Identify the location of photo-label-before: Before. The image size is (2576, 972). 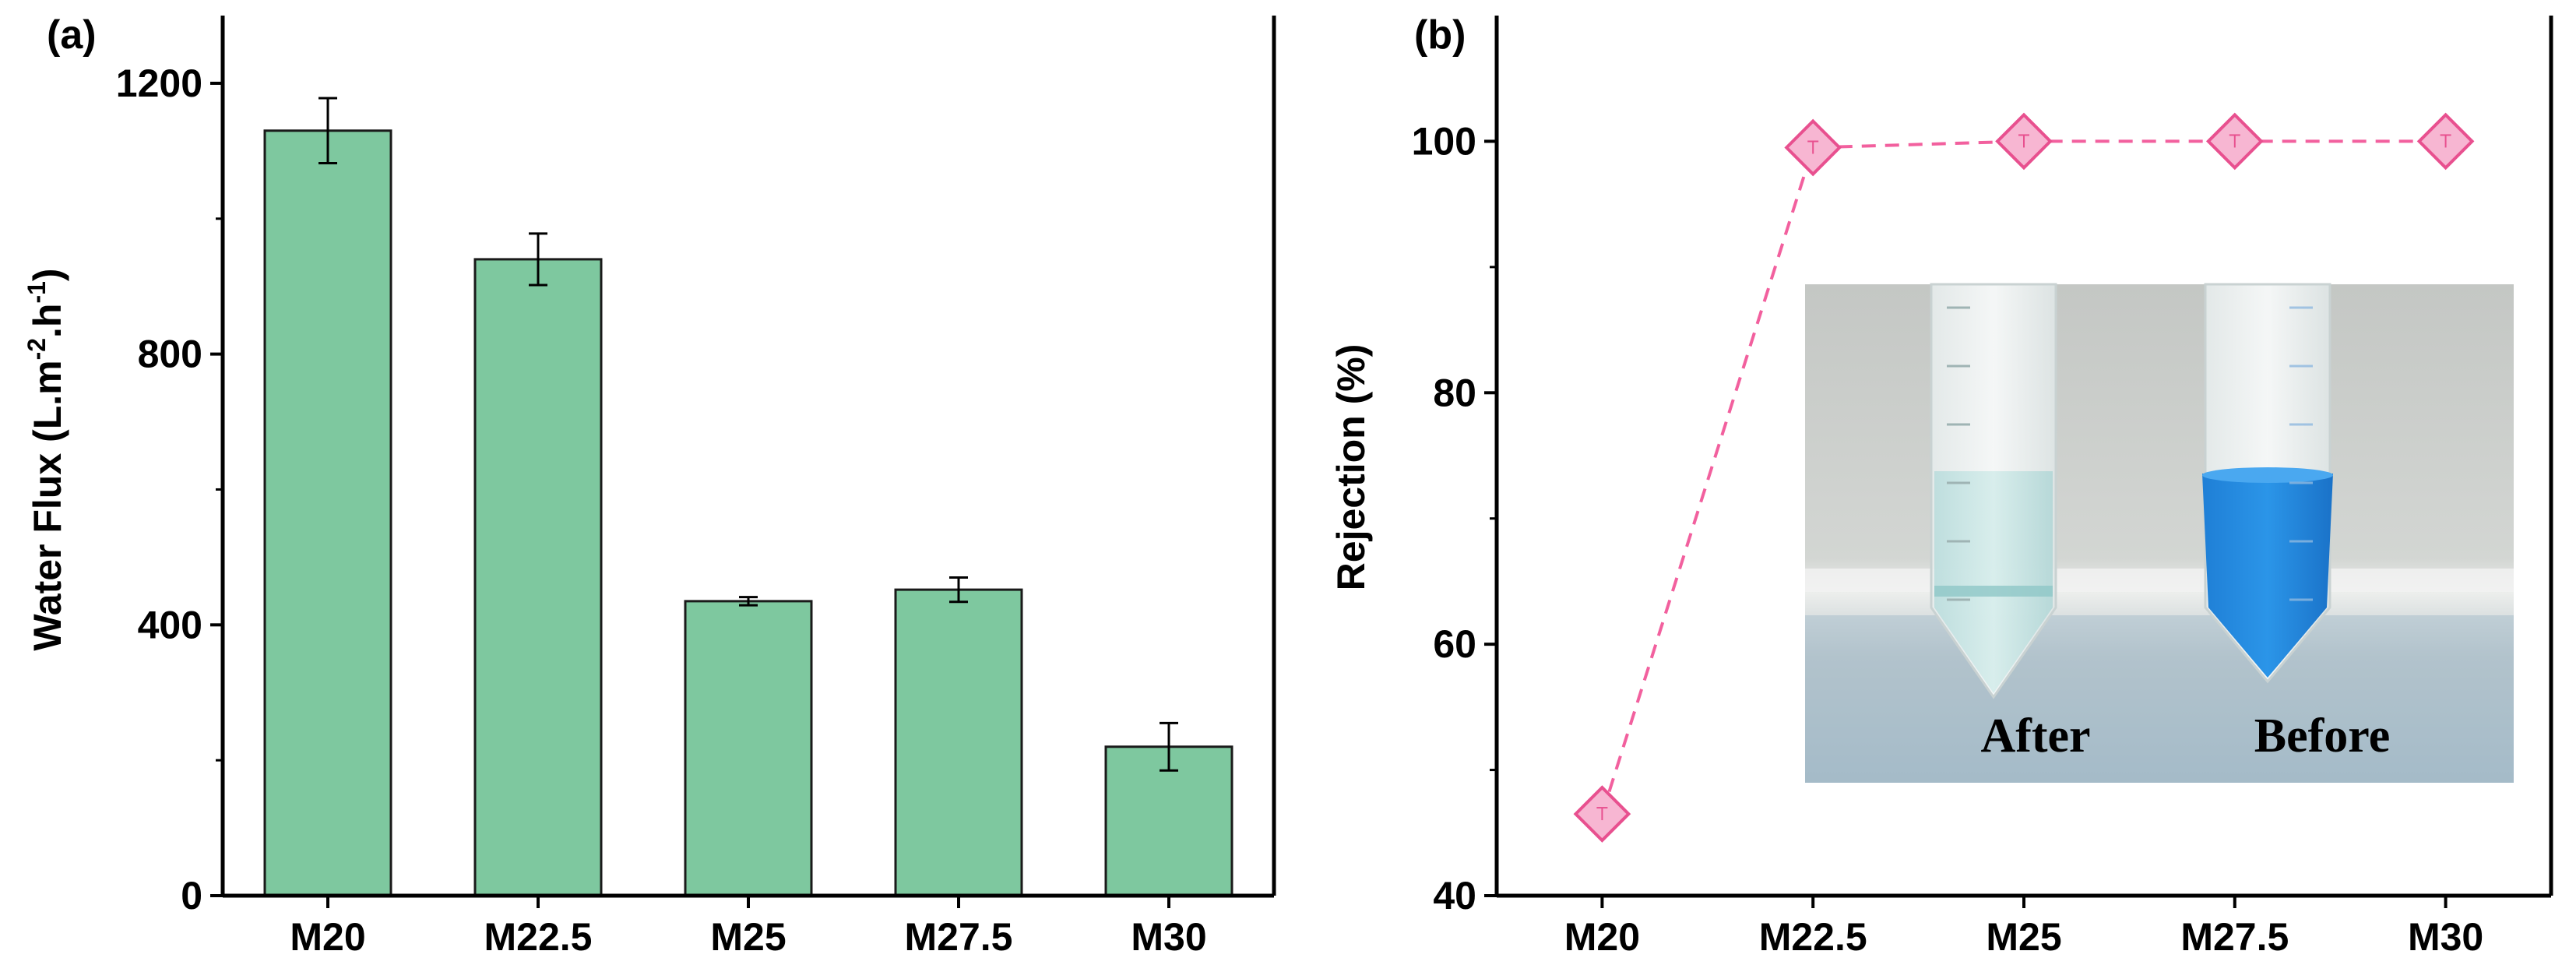
(2322, 736).